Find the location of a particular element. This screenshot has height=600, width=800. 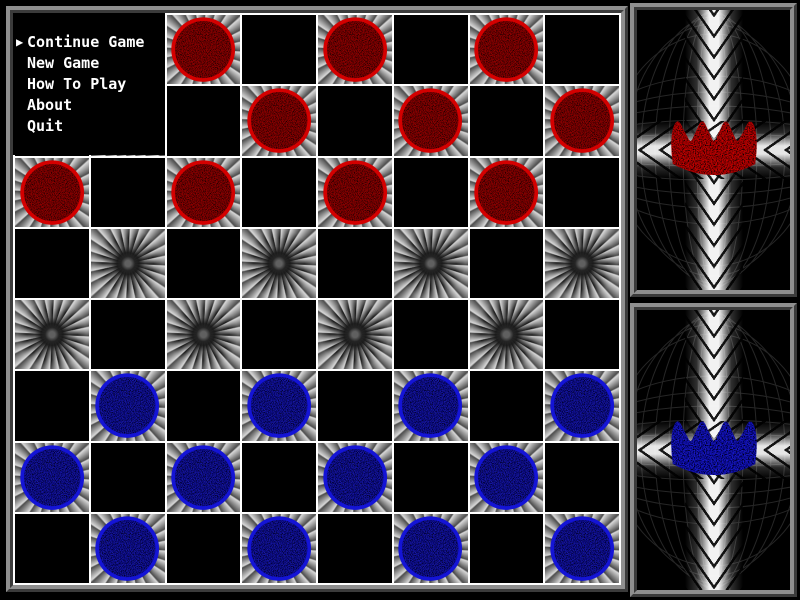

board-cell-r4c1 is located at coordinates (127, 335).